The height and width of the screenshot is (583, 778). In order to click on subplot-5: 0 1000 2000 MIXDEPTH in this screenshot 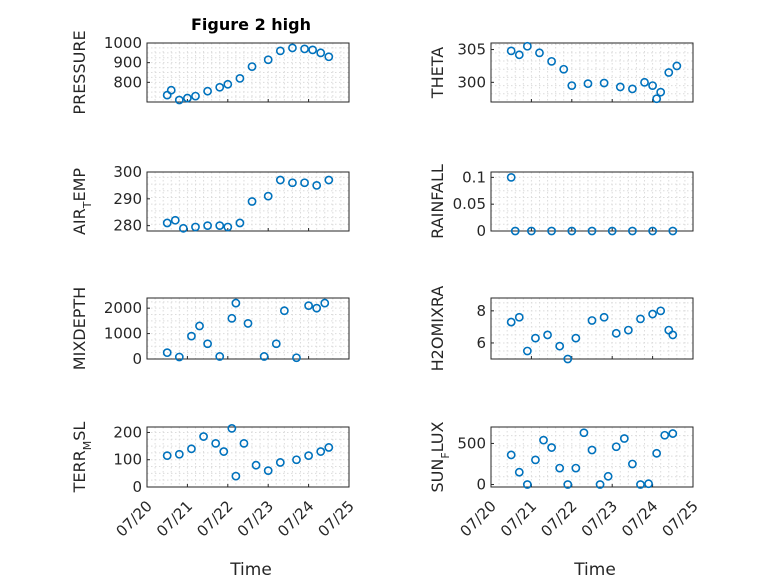, I will do `click(210, 328)`.